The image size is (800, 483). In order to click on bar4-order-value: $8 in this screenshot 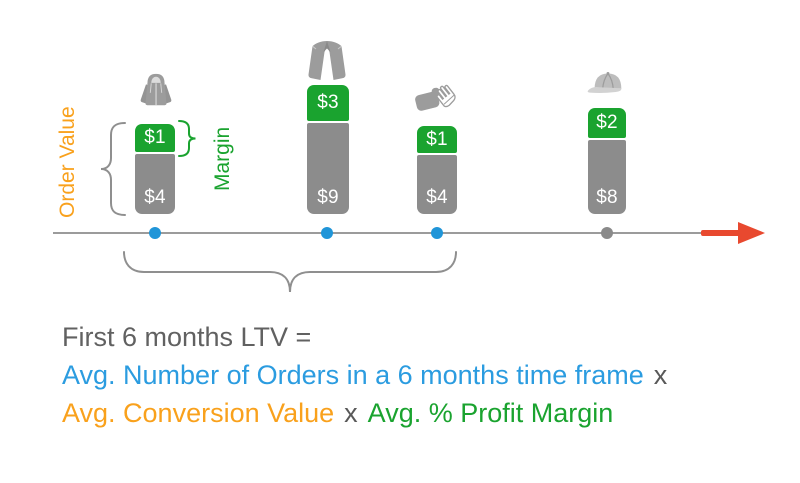, I will do `click(607, 197)`.